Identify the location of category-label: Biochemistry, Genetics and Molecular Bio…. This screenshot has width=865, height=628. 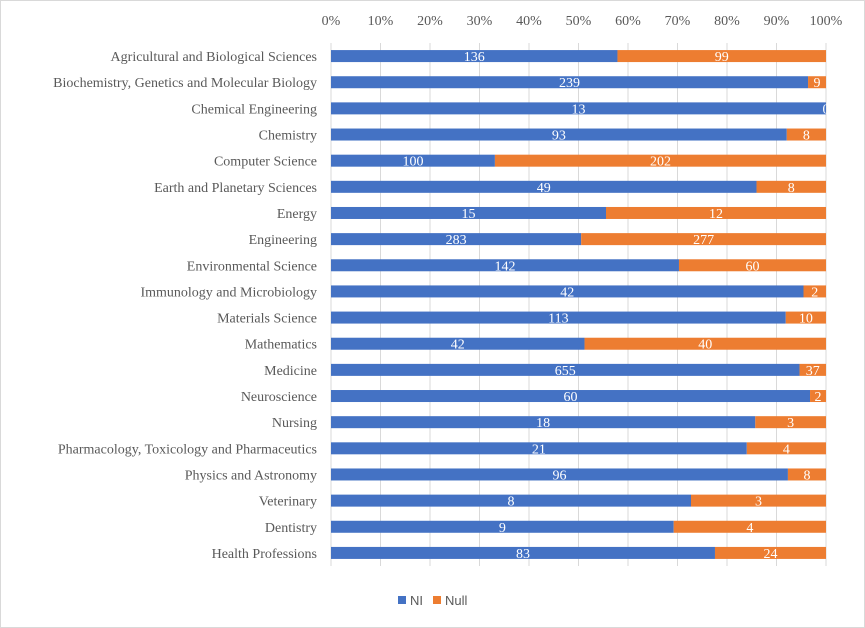
(185, 83).